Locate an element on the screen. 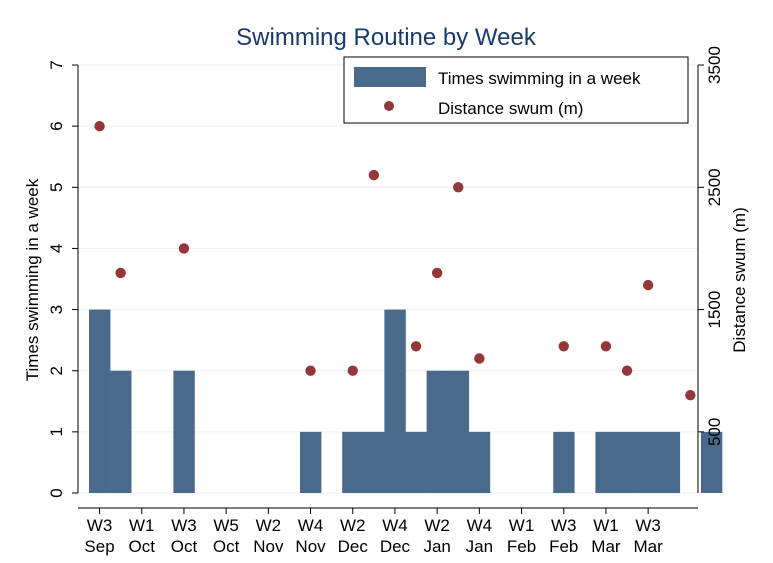 Image resolution: width=773 pixels, height=563 pixels. y-tick-label: 7 is located at coordinates (56, 64).